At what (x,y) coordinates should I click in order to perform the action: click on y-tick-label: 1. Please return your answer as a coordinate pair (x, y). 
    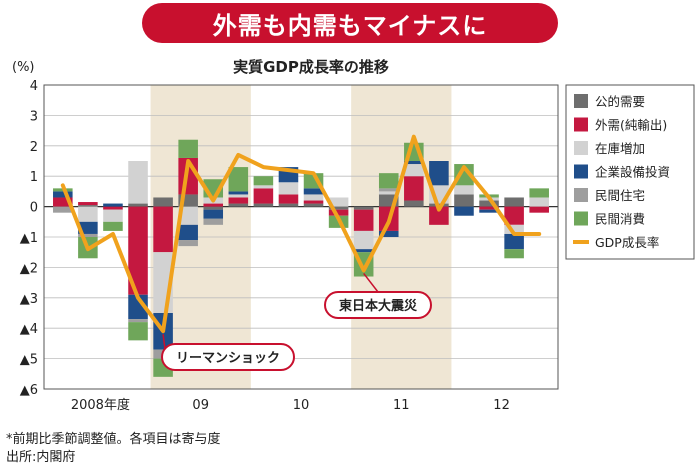
    Looking at the image, I should click on (34, 177).